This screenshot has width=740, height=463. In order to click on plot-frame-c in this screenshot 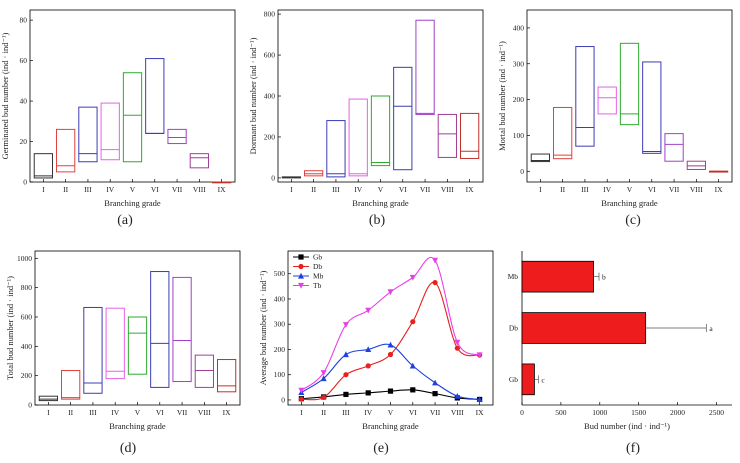, I will do `click(629, 96)`.